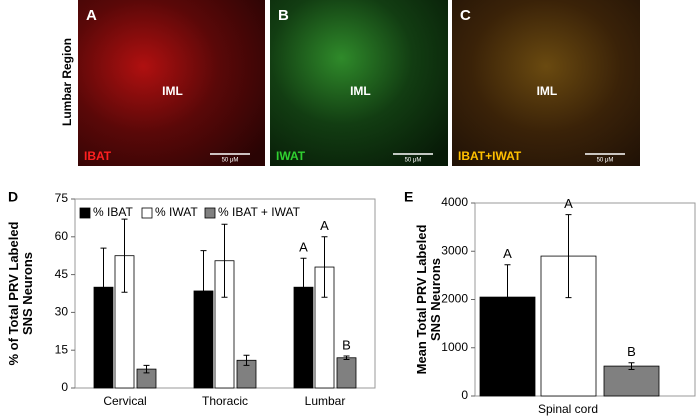 Image resolution: width=699 pixels, height=416 pixels. I want to click on y-tick-label: 60, so click(62, 236).